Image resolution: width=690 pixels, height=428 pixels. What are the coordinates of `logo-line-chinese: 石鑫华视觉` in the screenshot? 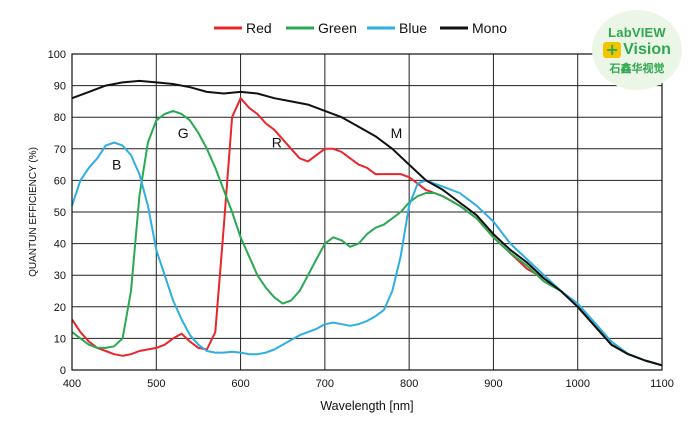 It's located at (637, 68).